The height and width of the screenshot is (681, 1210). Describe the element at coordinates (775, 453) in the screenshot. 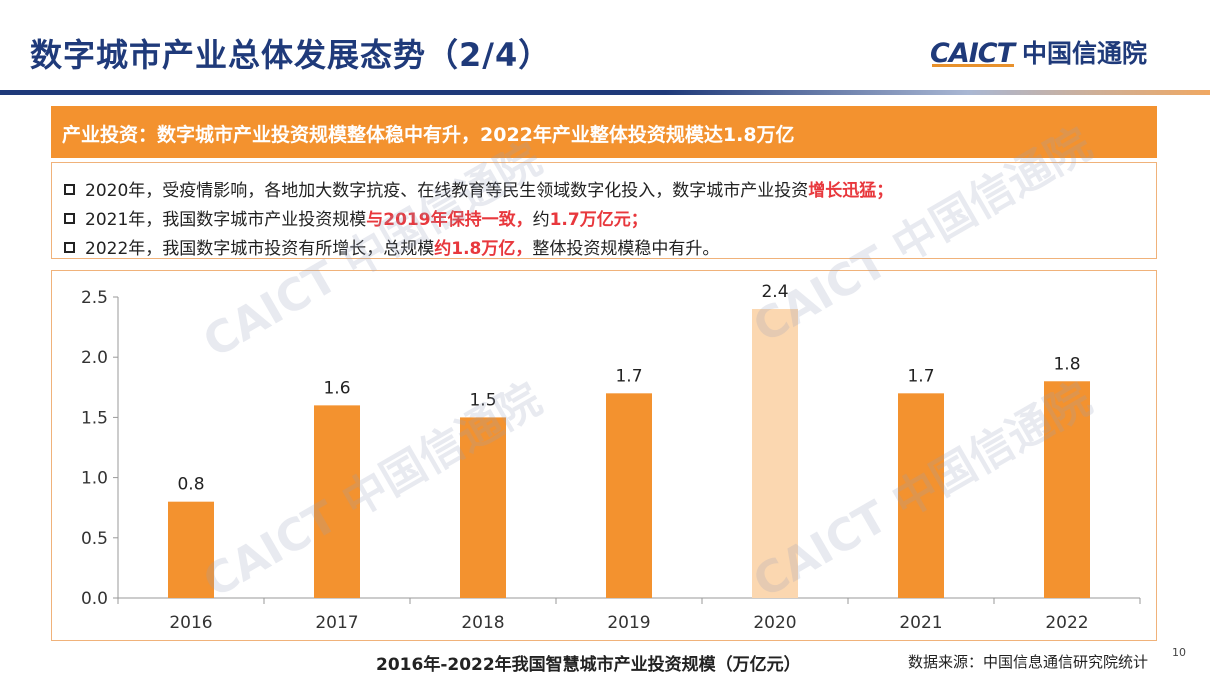

I see `bar-2020` at that location.